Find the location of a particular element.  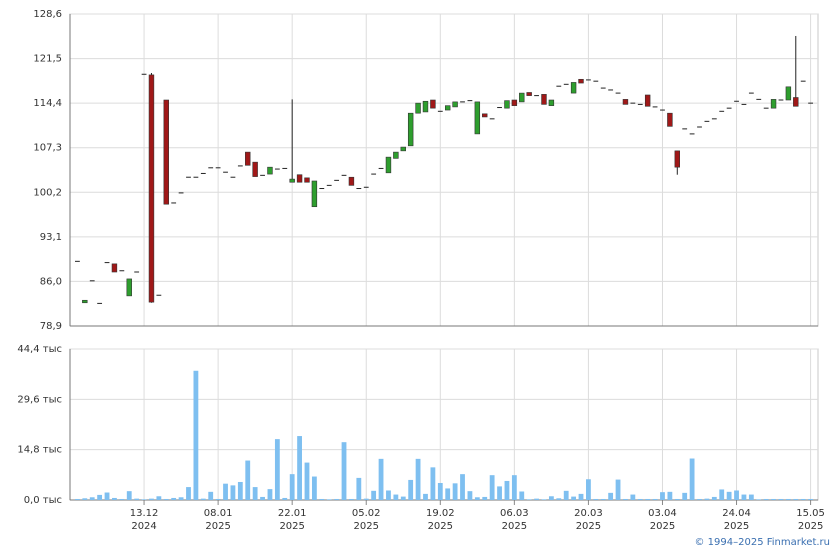

y-tick-label: 121,5 is located at coordinates (47, 59).